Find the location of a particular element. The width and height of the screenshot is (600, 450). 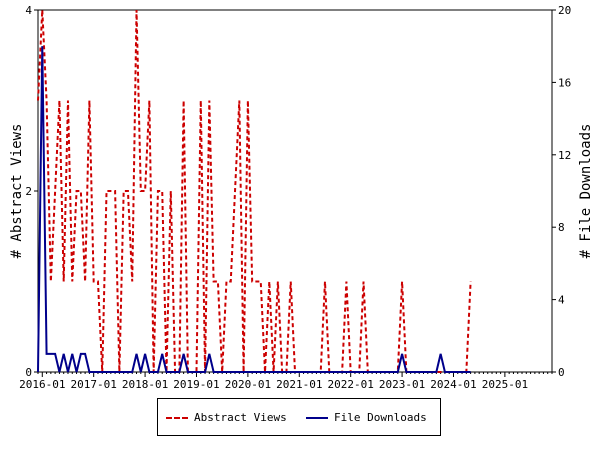

legend-swatch-abstract-views is located at coordinates (177, 417).